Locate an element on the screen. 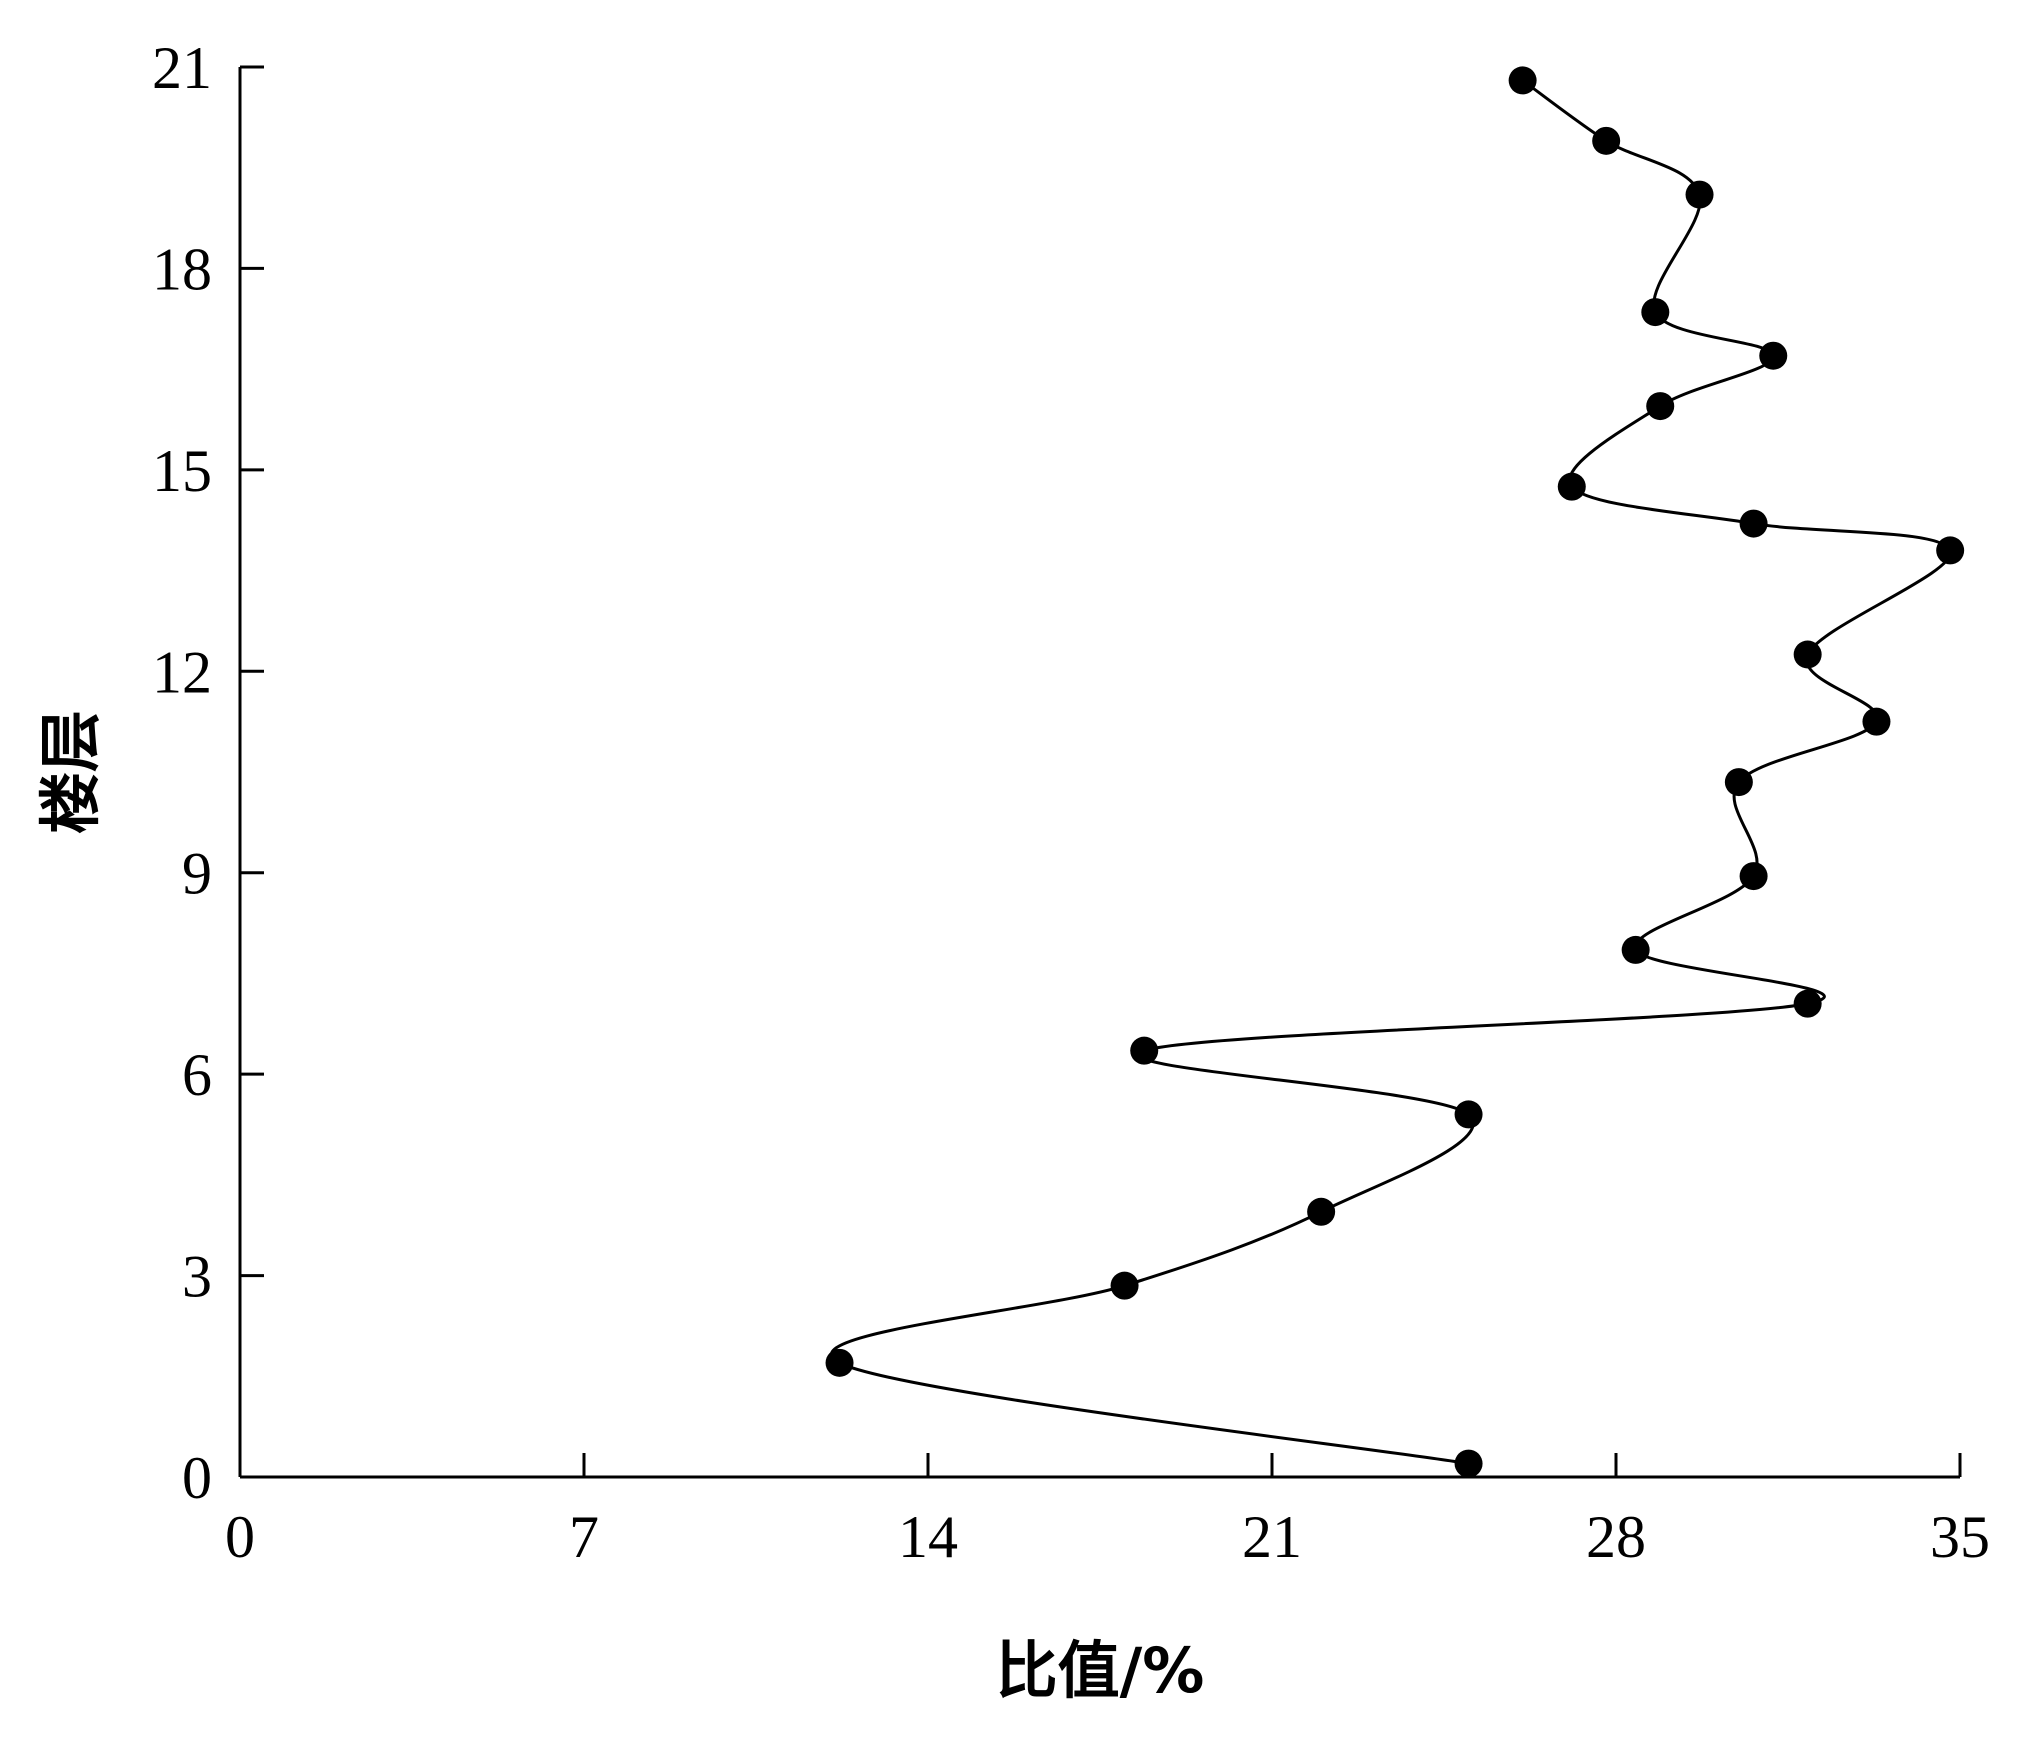 The height and width of the screenshot is (1739, 2033). y-tick-label: 21 is located at coordinates (182, 68).